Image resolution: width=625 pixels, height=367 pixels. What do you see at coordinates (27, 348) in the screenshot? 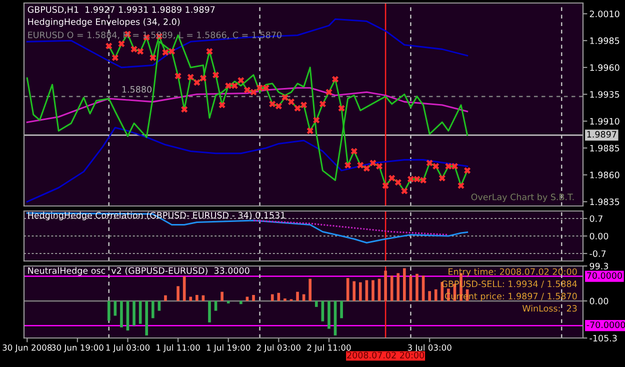
I see `x-tick-label: 30 Jun 2008` at bounding box center [27, 348].